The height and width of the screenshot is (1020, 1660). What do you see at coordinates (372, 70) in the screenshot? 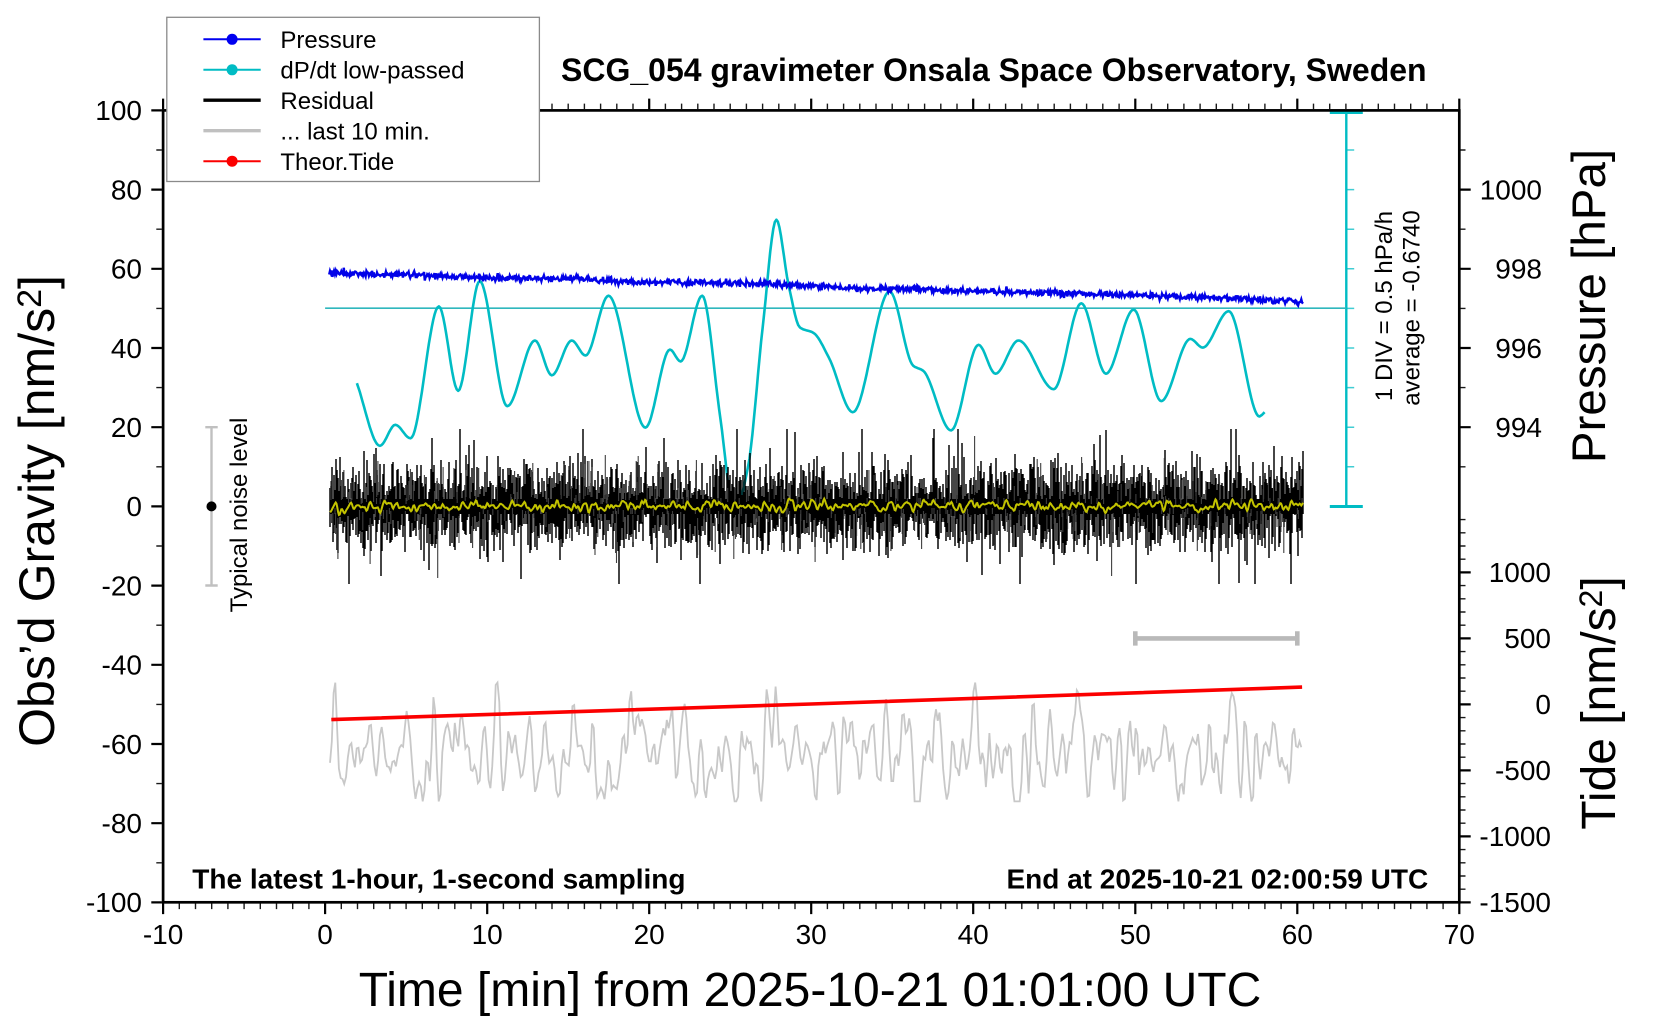
I see `svg-text: dP/dt low-passed` at bounding box center [372, 70].